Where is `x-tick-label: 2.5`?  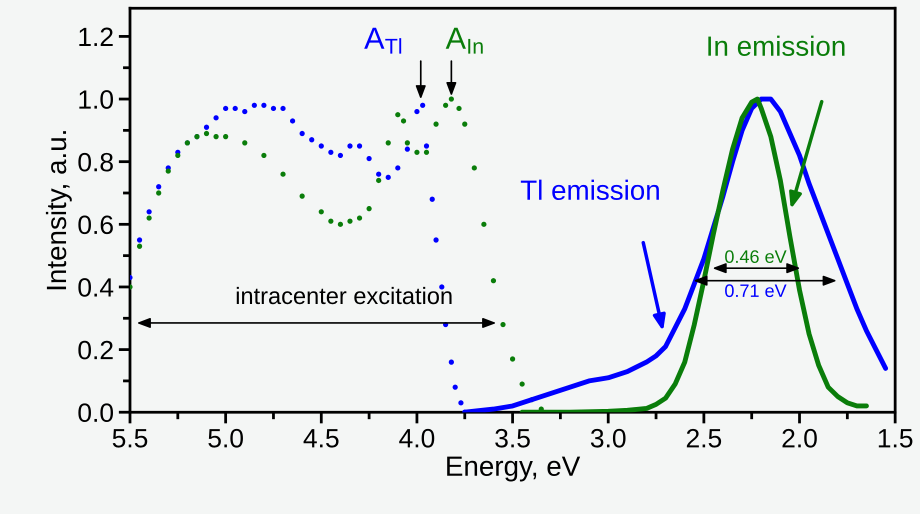 x-tick-label: 2.5 is located at coordinates (704, 438).